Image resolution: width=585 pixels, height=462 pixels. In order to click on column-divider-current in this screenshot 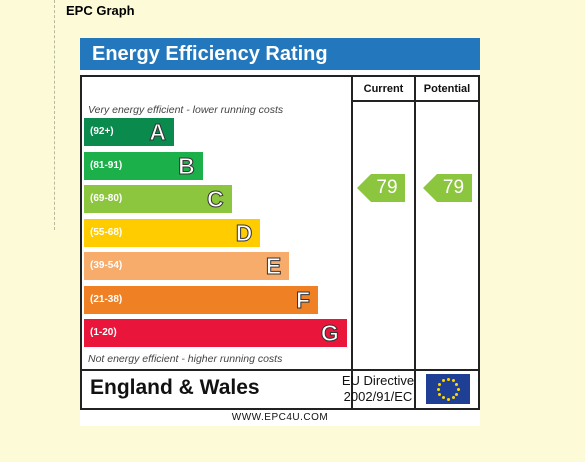, I will do `click(352, 242)`.